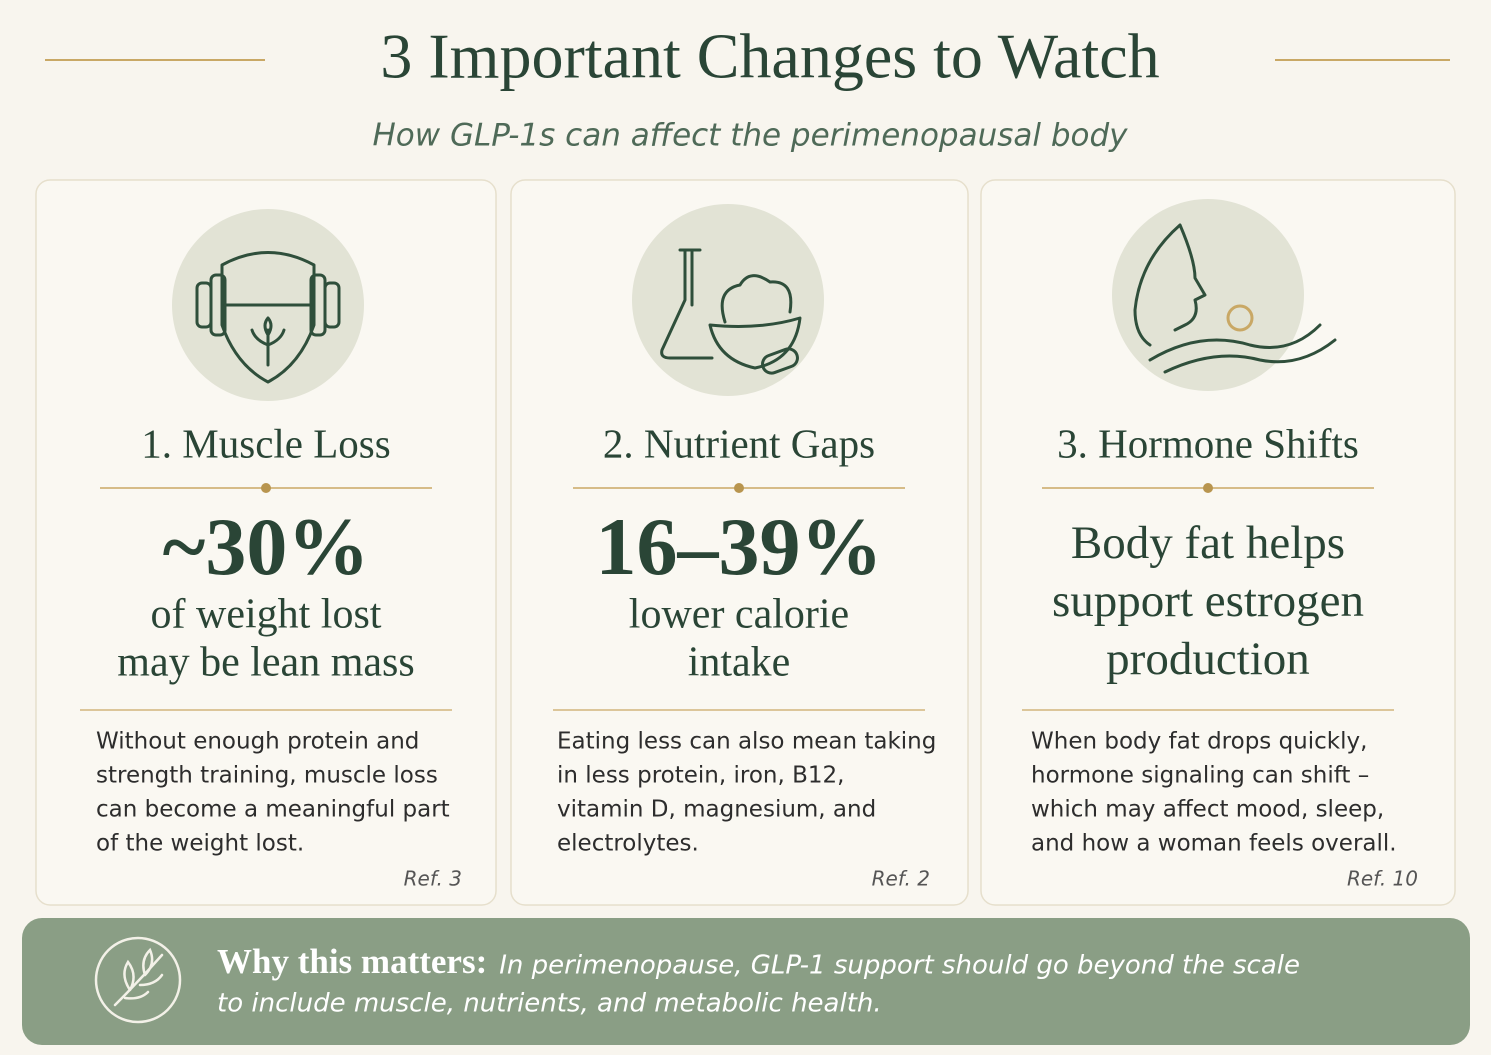 This screenshot has height=1055, width=1491. I want to click on stat-text: production, so click(1208, 659).